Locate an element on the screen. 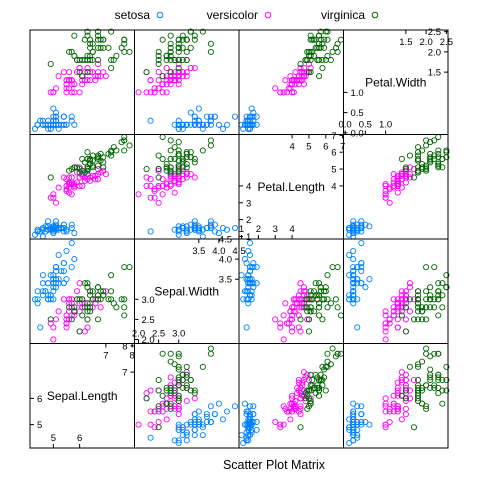  panel-sepal-length-vs-petal-width is located at coordinates (82, 81).